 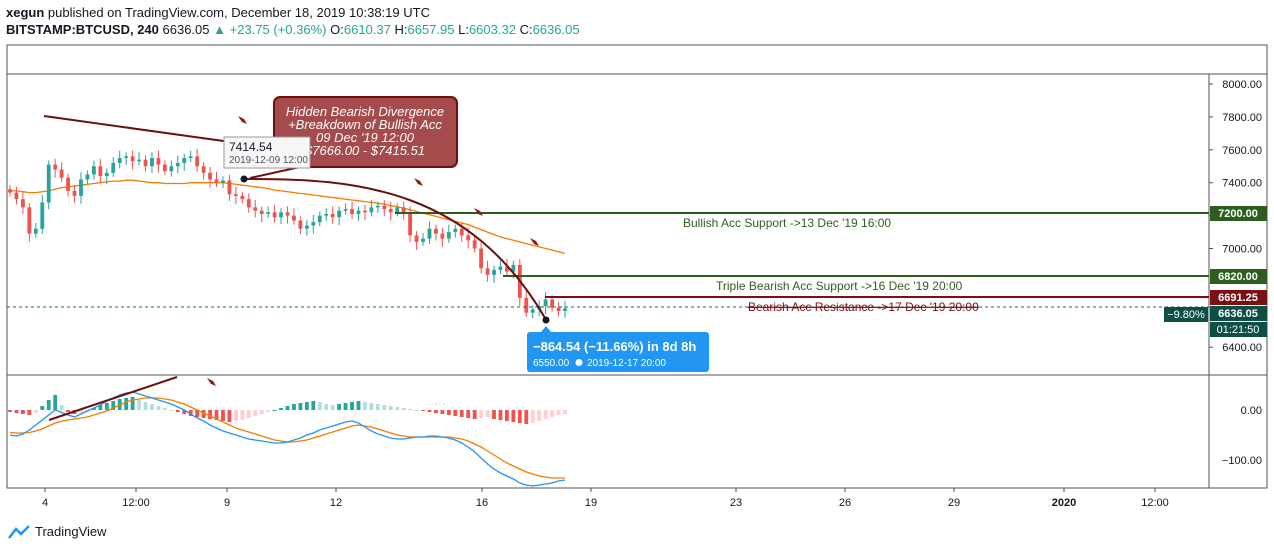 I want to click on logo-text: TradingView, so click(x=71, y=531).